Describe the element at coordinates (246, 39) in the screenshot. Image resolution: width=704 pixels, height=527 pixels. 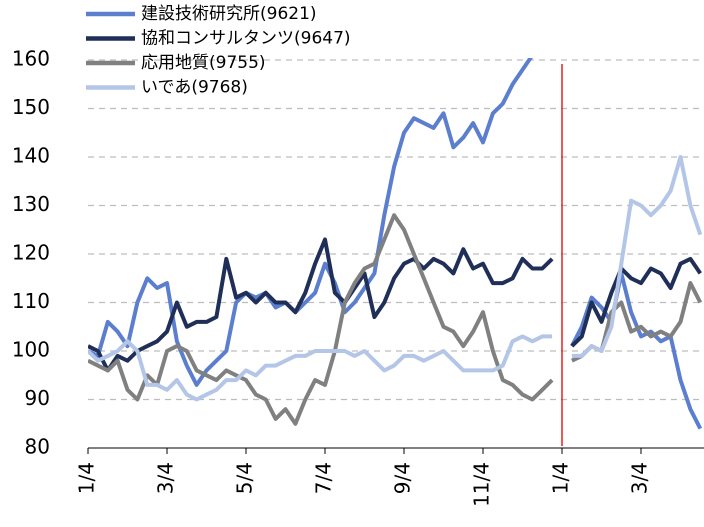
I see `legend-label: 協和コンサルタンツ(9647)` at that location.